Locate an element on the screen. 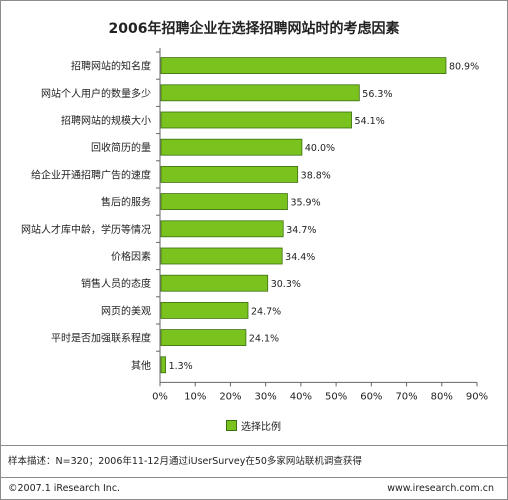 This screenshot has height=500, width=508. x-tick-label: 20% is located at coordinates (230, 396).